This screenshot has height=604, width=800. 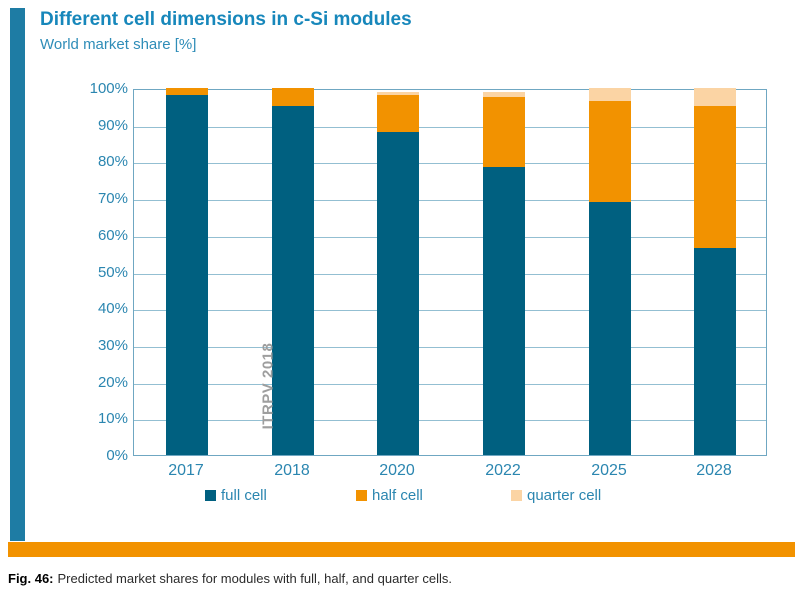 I want to click on bar-segment-full-cell-2020, so click(x=398, y=293).